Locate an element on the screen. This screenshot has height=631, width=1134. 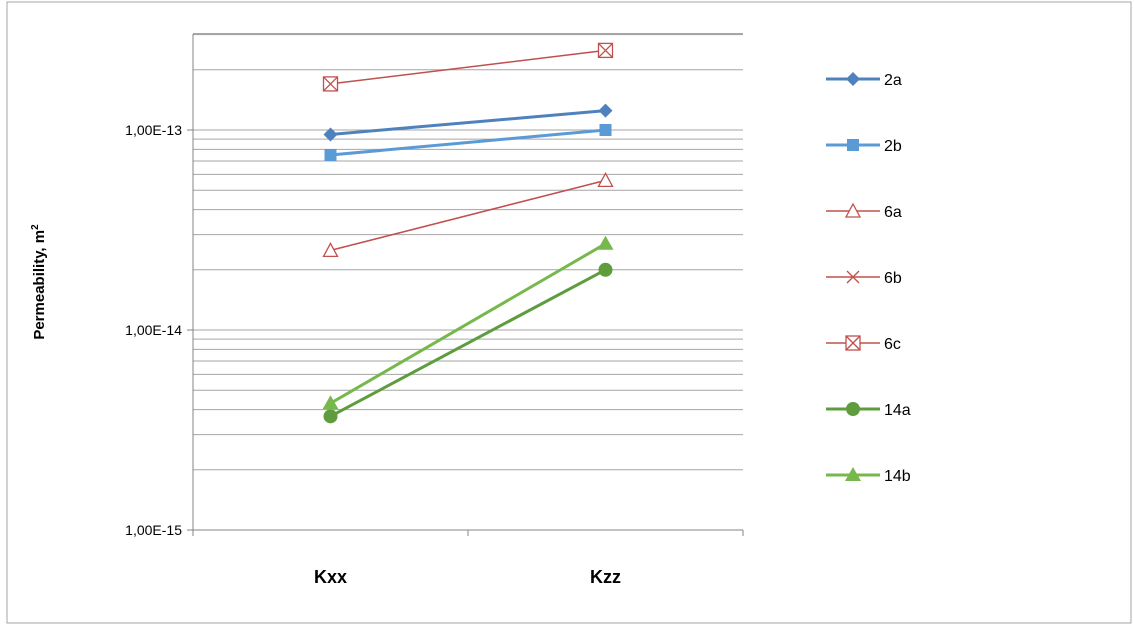
x-tick-labels: Kxx Kzz is located at coordinates (468, 558).